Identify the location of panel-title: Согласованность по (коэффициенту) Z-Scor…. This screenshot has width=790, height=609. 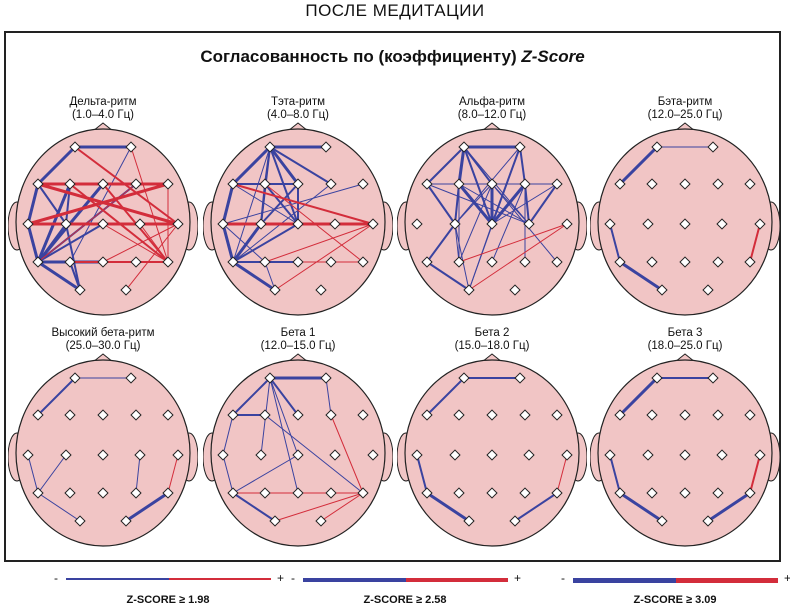
(392, 57).